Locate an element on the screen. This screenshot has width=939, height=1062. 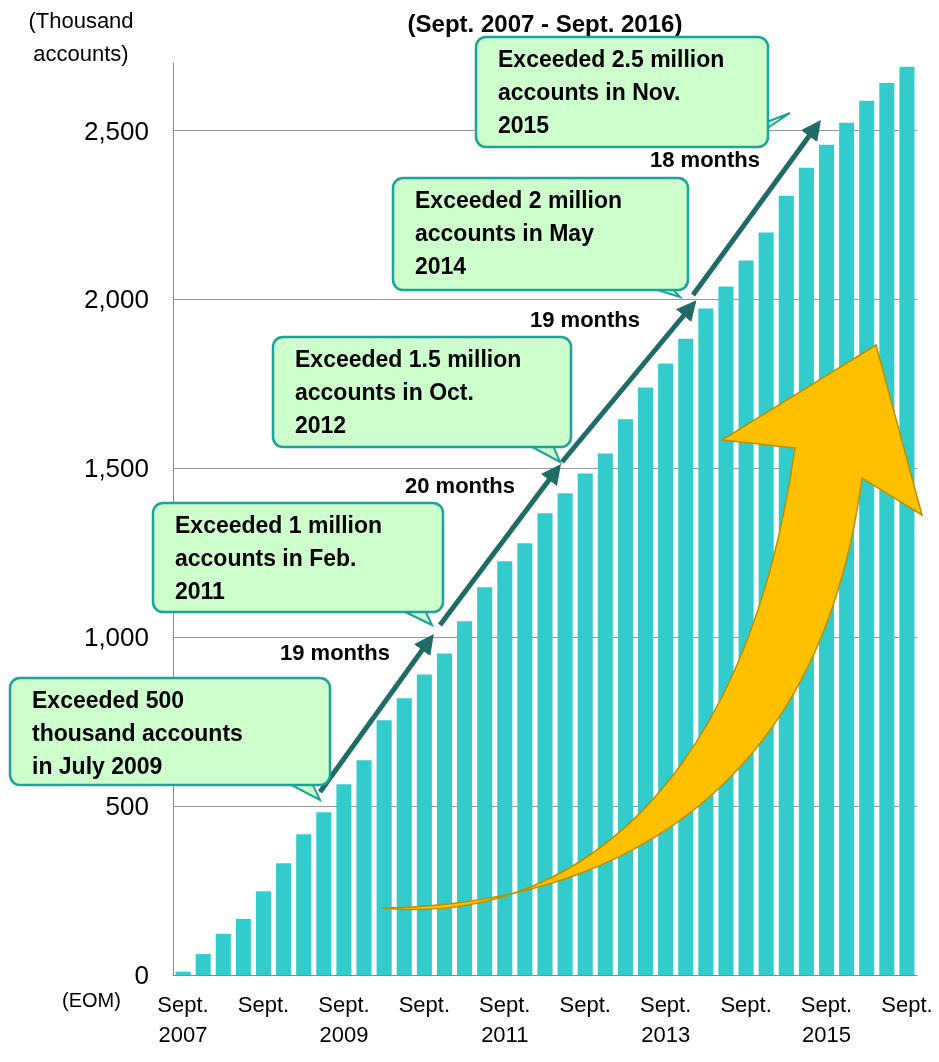
annotation: 20 months is located at coordinates (460, 486).